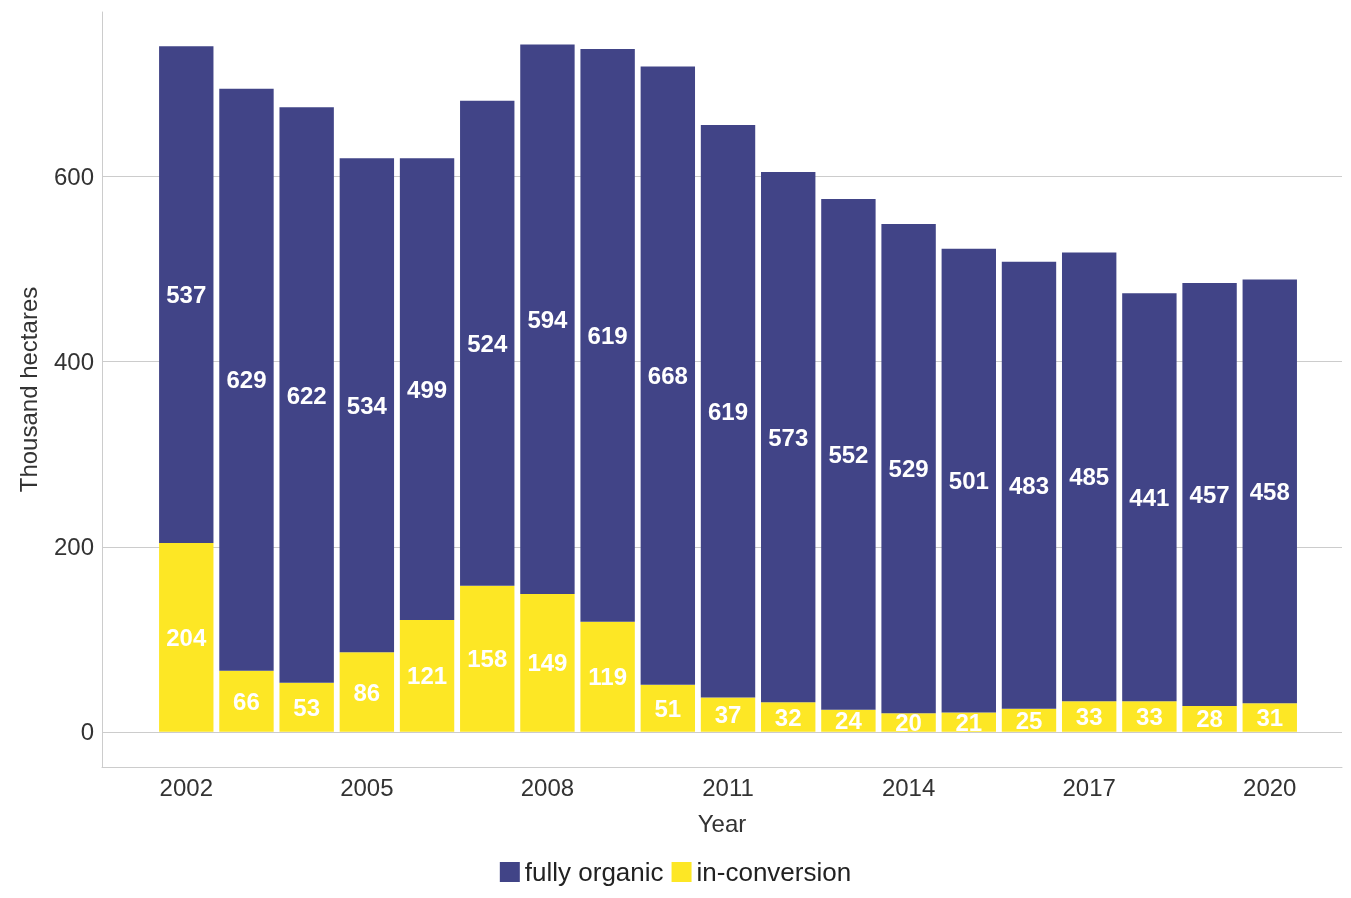 The width and height of the screenshot is (1351, 898). I want to click on y-axis-title: Thousand hectares, so click(28, 389).